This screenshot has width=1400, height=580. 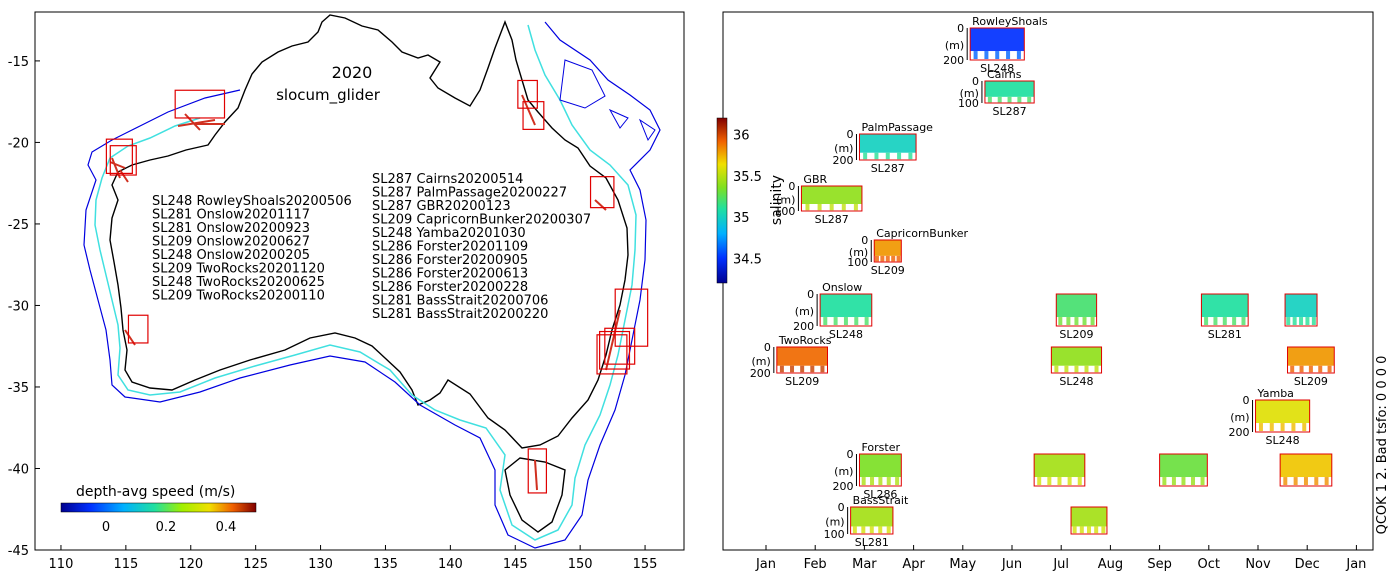 What do you see at coordinates (784, 211) in the screenshot?
I see `depth-tick-bottom: 100` at bounding box center [784, 211].